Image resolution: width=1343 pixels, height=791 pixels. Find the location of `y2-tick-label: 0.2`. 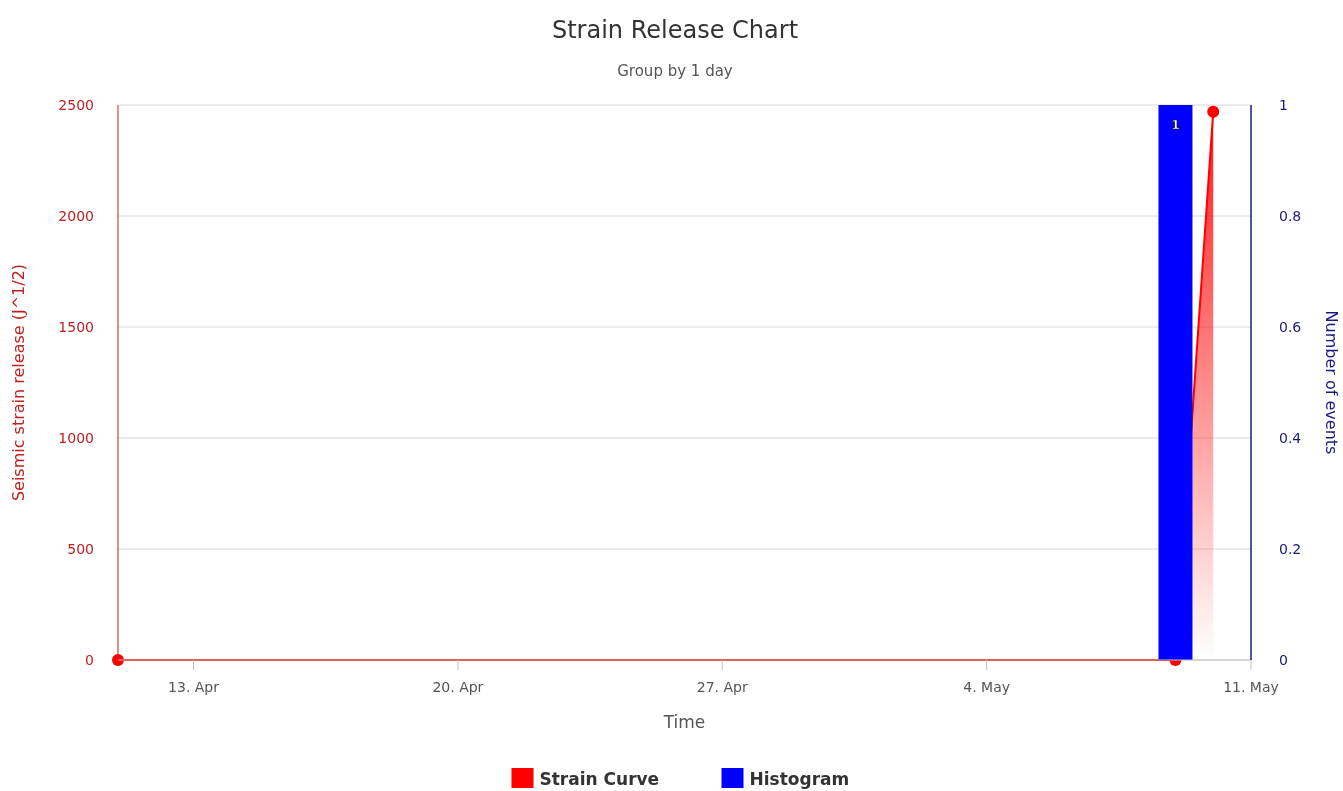

y2-tick-label: 0.2 is located at coordinates (1290, 549).